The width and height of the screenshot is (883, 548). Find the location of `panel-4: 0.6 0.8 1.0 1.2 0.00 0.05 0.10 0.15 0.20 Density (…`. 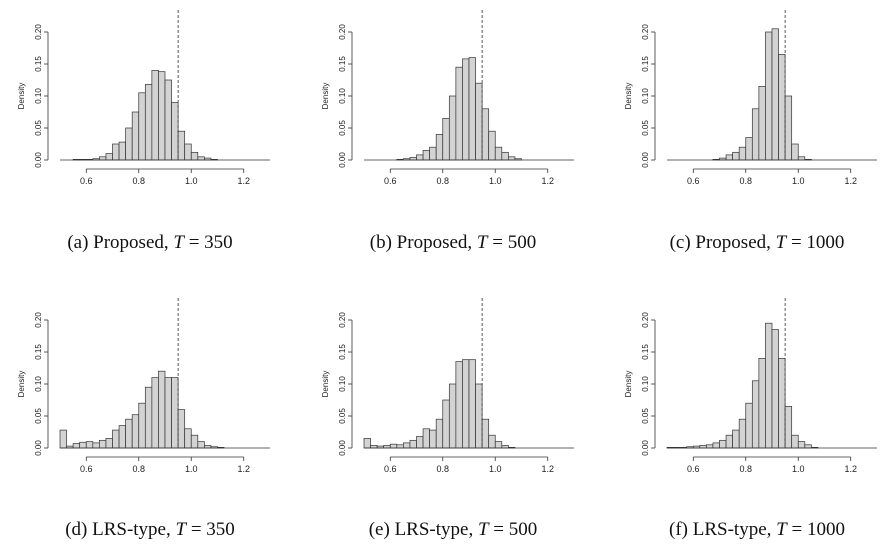

panel-4: 0.6 0.8 1.0 1.2 0.00 0.05 0.10 0.15 0.20 Density (… is located at coordinates (143, 419).